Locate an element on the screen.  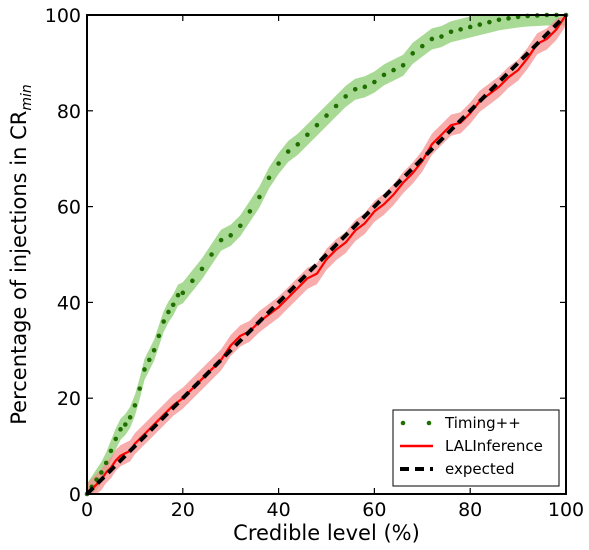
y-tick-label: 0 is located at coordinates (75, 495).